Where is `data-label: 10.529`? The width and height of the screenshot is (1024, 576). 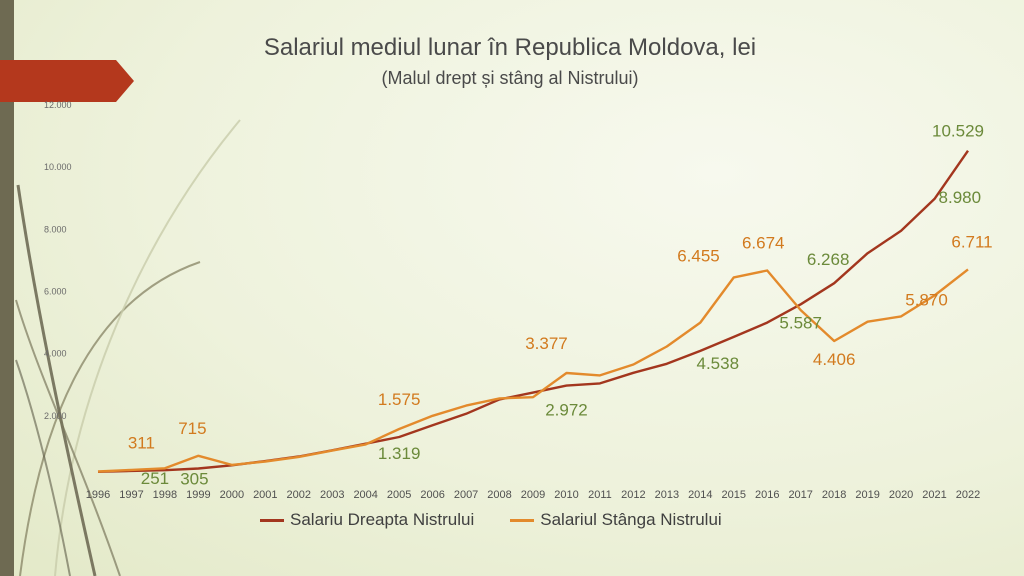
data-label: 10.529 is located at coordinates (958, 131).